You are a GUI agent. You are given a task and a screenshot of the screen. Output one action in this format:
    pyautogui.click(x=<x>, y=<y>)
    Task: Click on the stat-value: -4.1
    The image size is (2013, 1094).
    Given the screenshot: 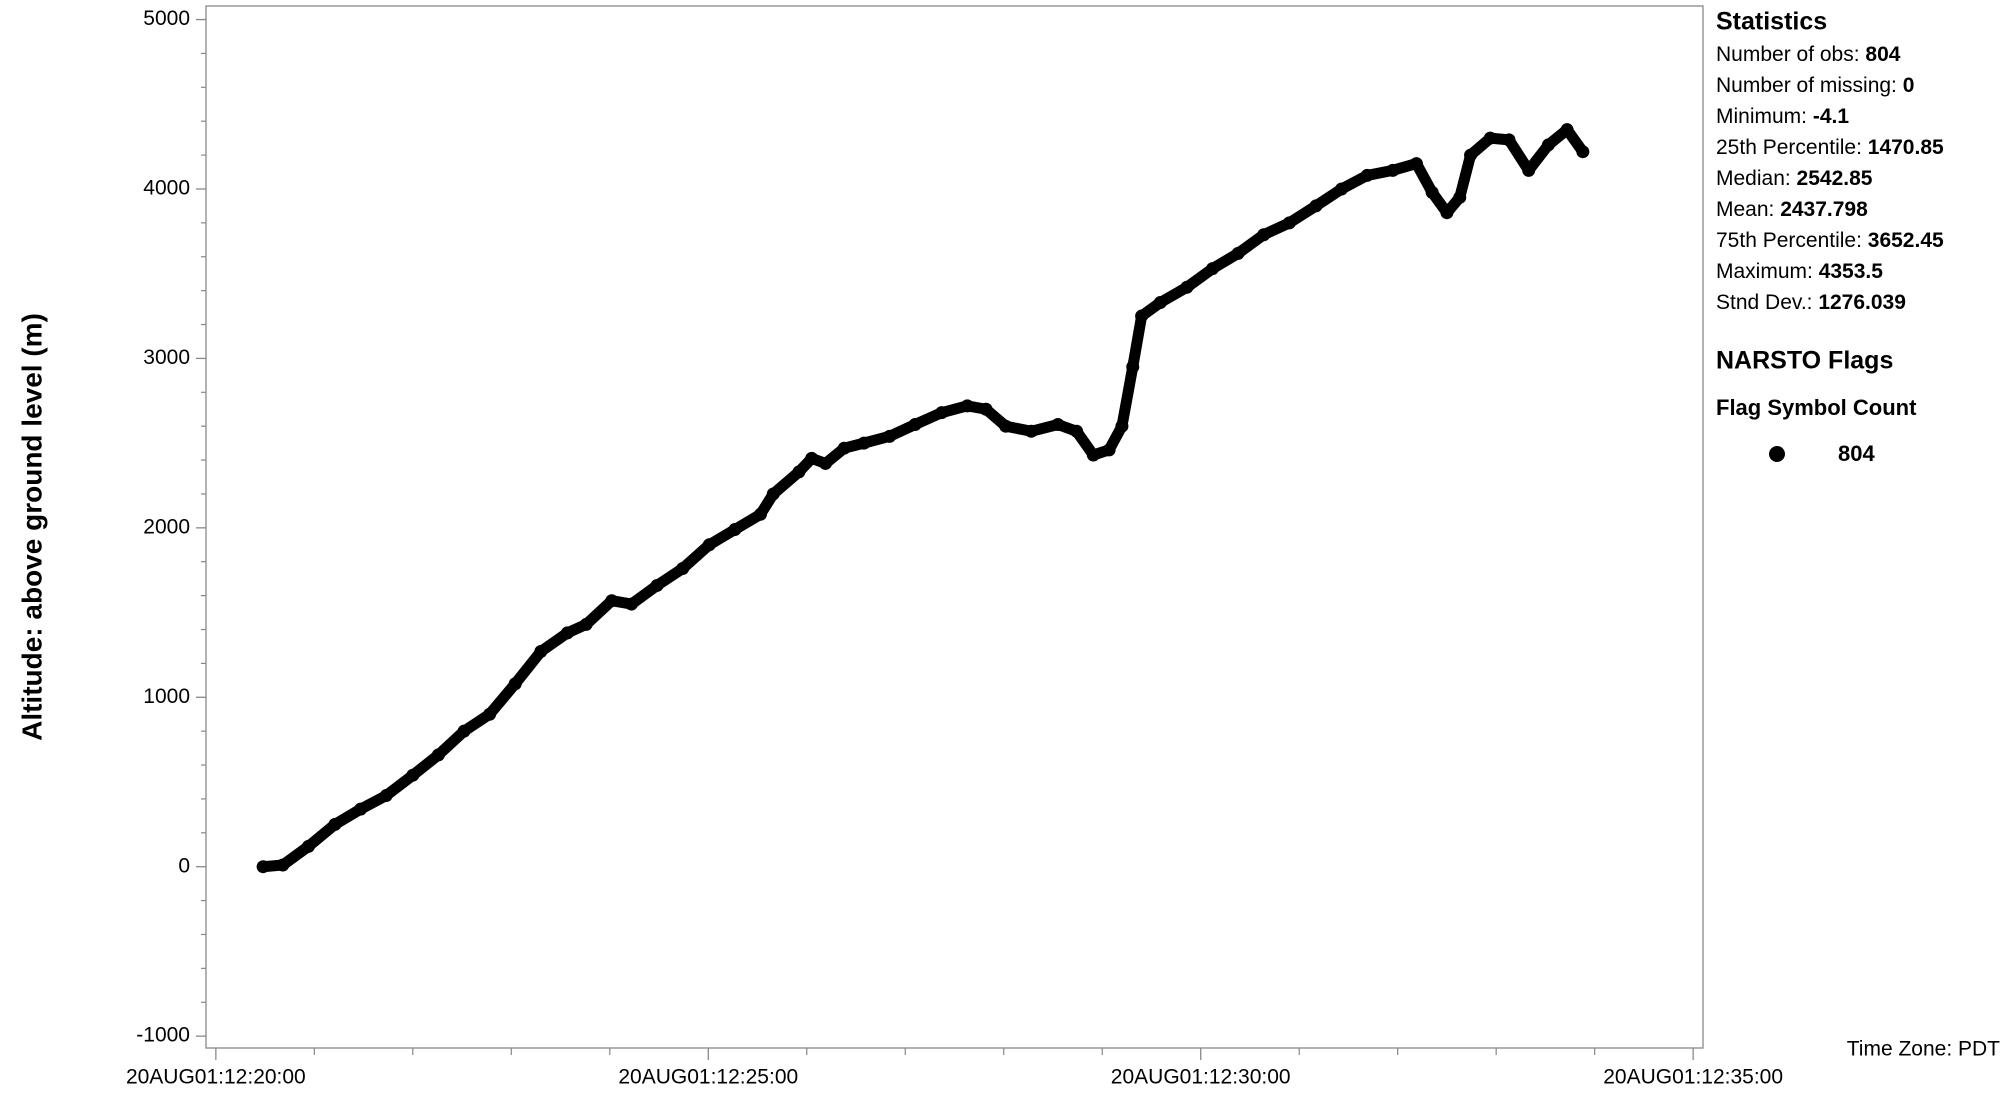 What is the action you would take?
    pyautogui.click(x=1831, y=116)
    